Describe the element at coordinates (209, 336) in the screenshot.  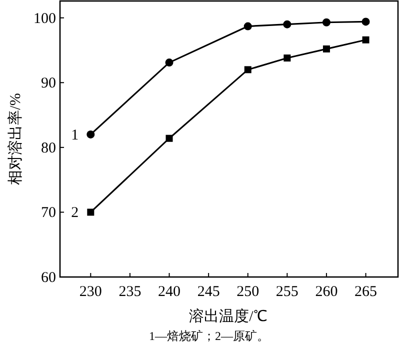
I see `text: 1—焙烧矿；2—原矿。` at that location.